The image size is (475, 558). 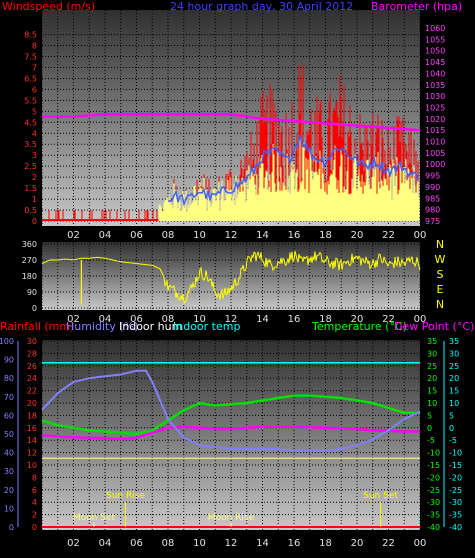 I want to click on rain-tick-label: 0, so click(x=34, y=527).